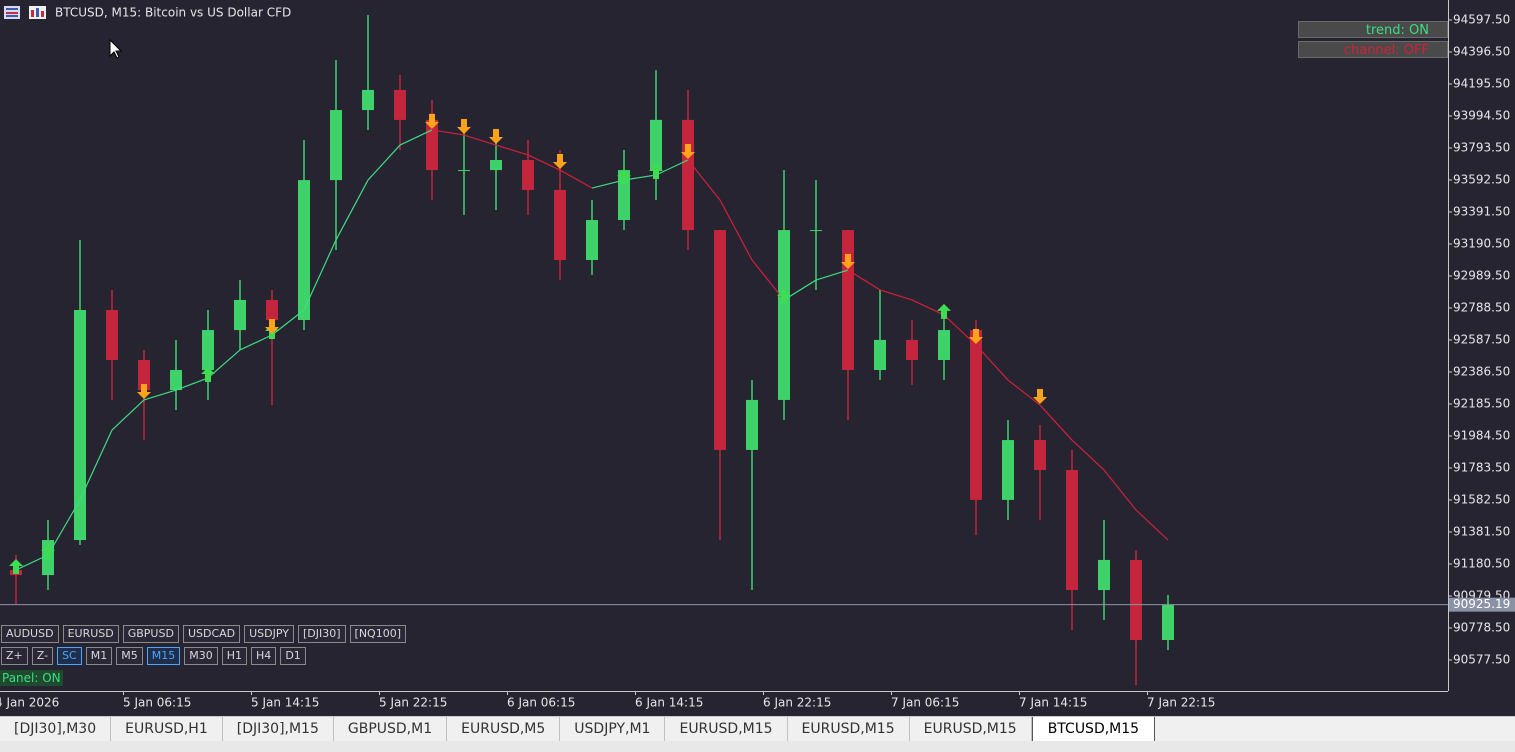  I want to click on y-tick-label: 93793.50, so click(1481, 147).